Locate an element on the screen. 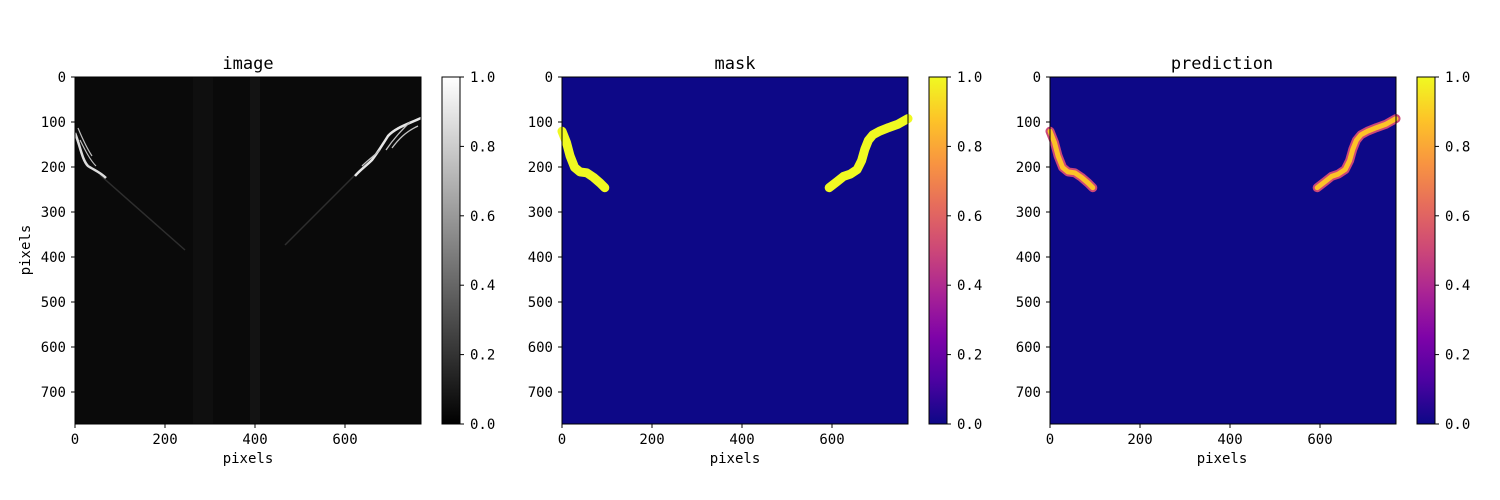 The width and height of the screenshot is (1500, 500). y-axis-title: pixels is located at coordinates (26, 250).